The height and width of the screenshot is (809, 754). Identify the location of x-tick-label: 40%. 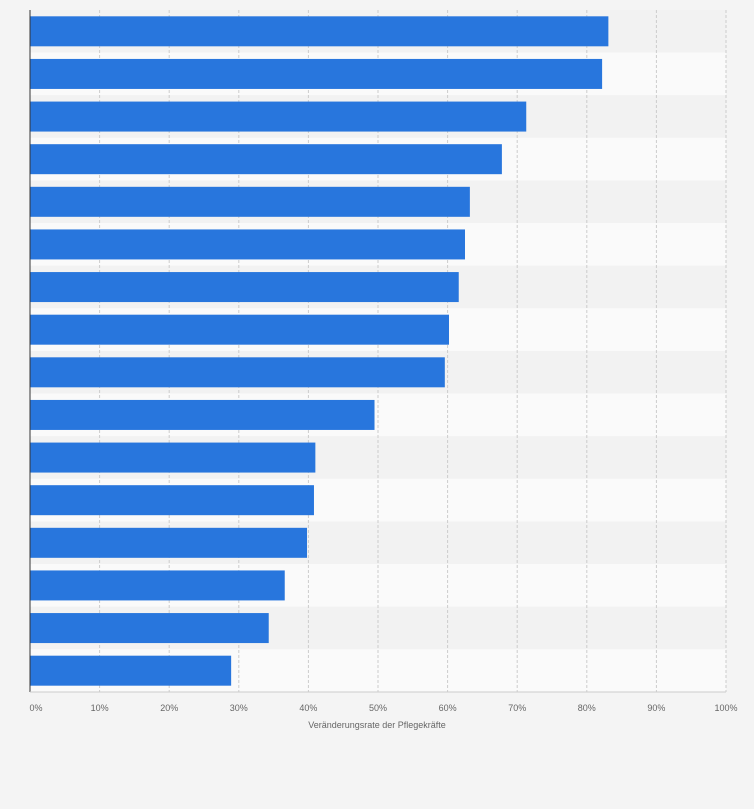
(308, 708).